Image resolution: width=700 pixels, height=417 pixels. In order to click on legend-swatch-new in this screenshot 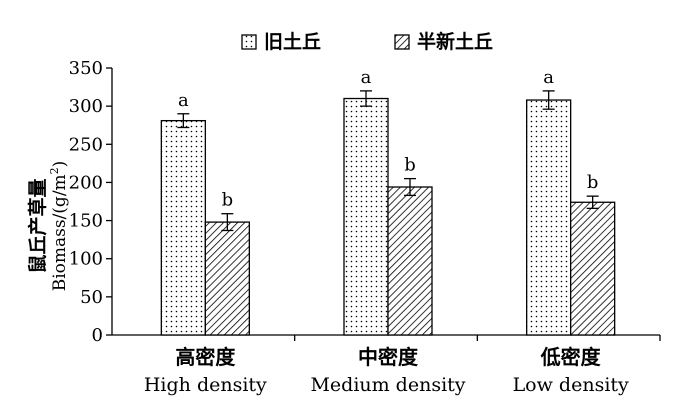, I will do `click(402, 42)`.